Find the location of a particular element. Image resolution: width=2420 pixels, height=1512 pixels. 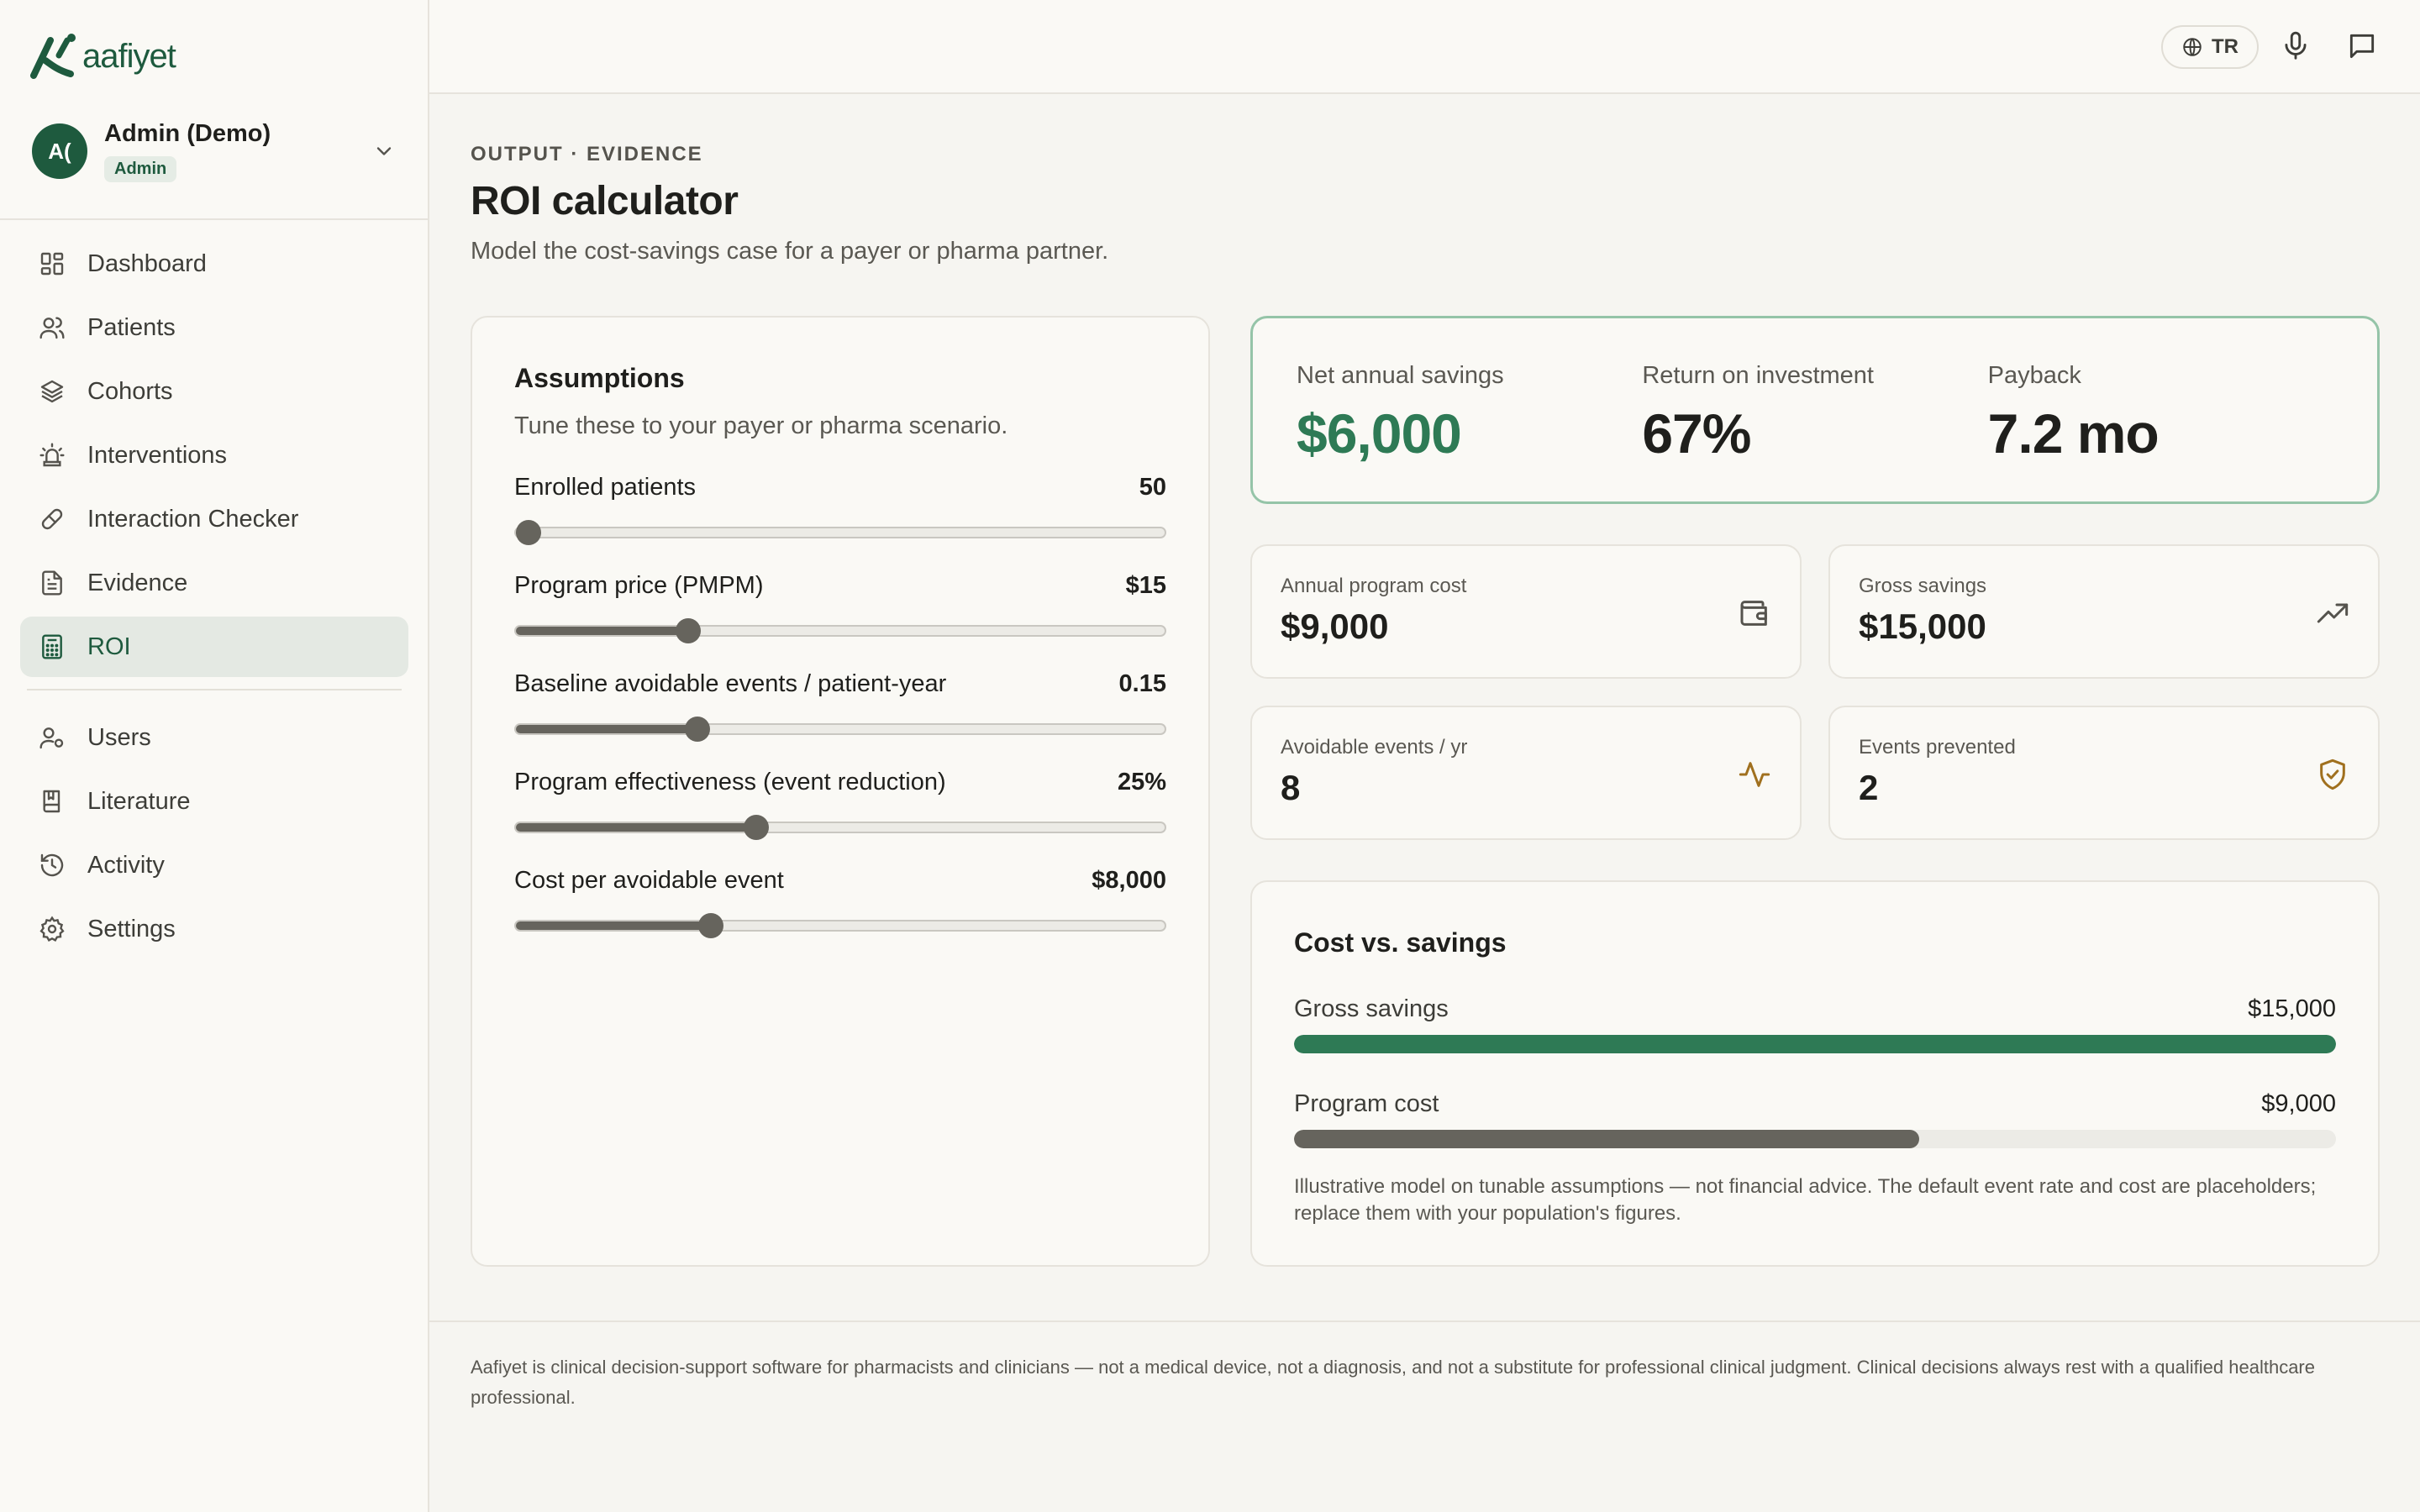

metric-value: 2 is located at coordinates (1869, 787).